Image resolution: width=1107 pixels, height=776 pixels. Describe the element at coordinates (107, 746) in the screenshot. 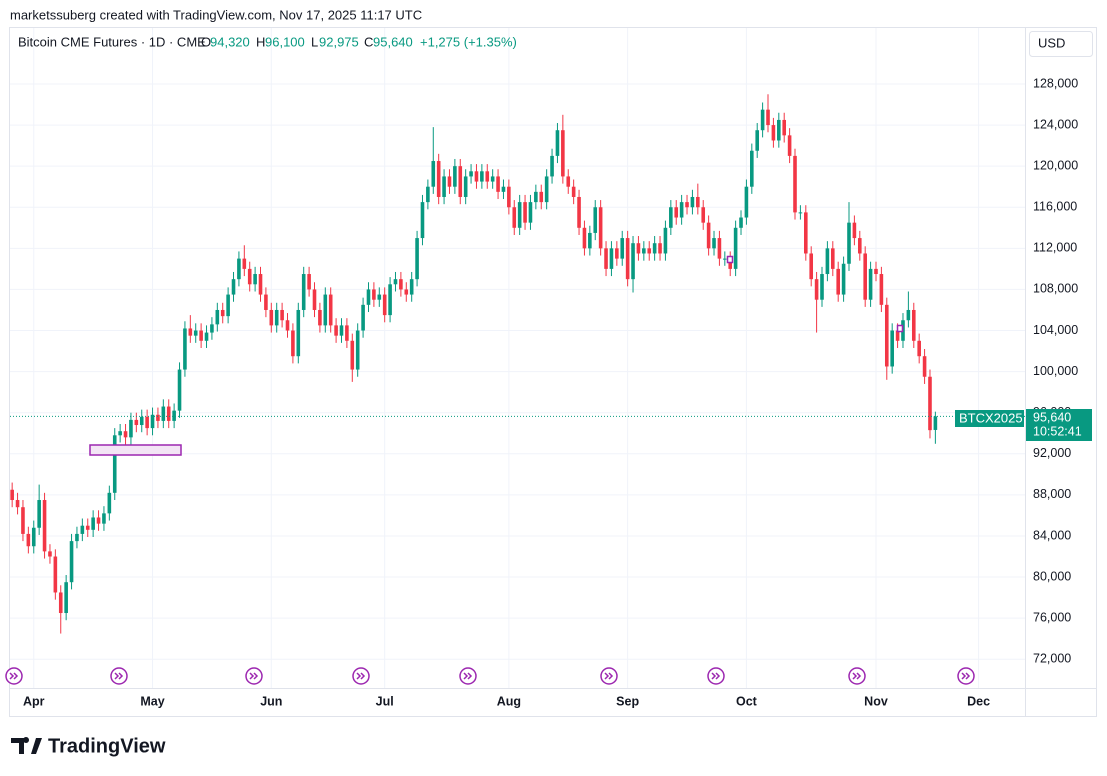

I see `brand-name: TradingView` at that location.